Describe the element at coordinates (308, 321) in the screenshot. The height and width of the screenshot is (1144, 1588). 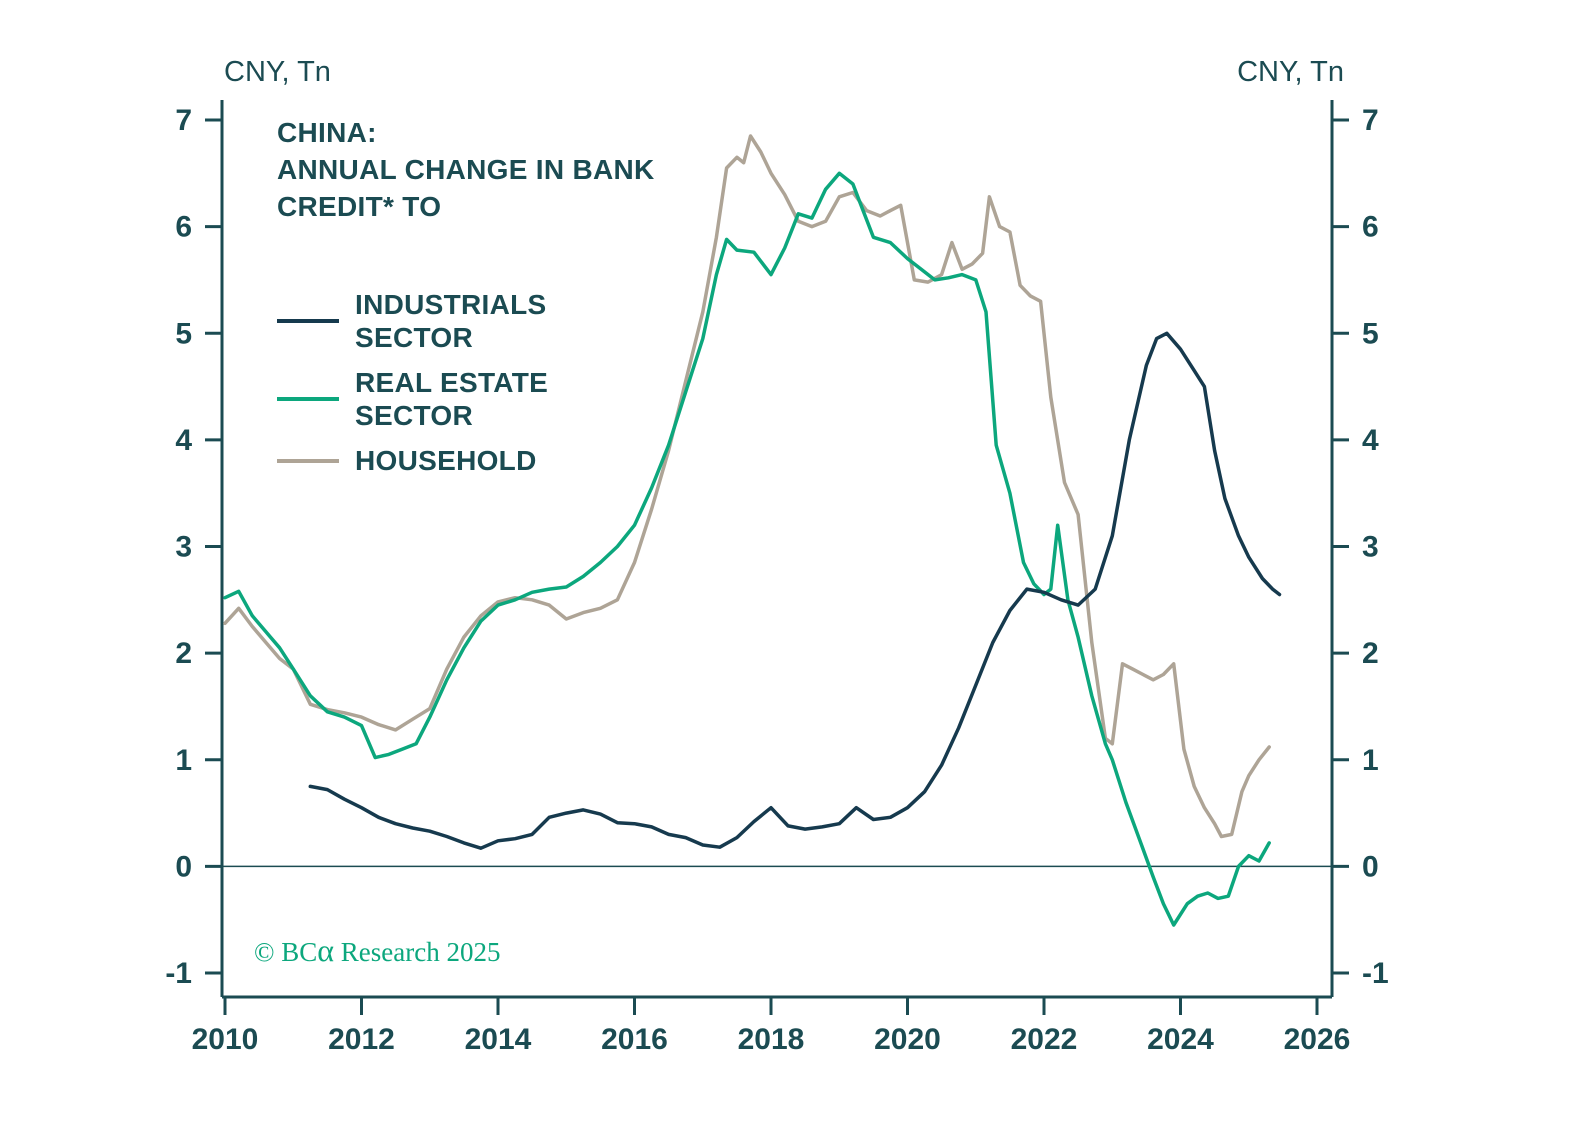
I see `legend-swatch-industrials-sector` at that location.